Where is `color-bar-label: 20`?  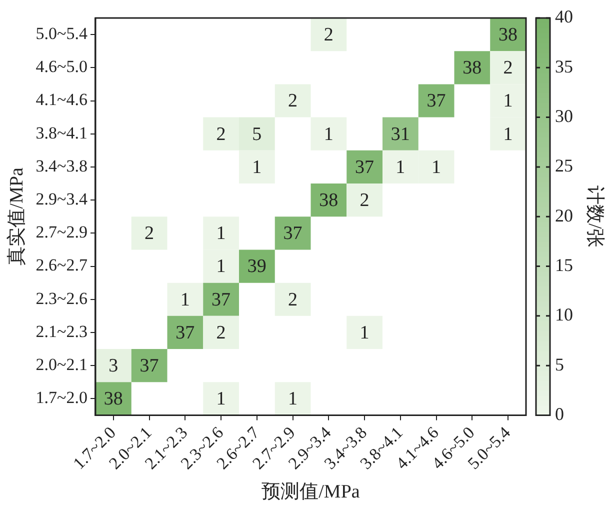 color-bar-label: 20 is located at coordinates (564, 215).